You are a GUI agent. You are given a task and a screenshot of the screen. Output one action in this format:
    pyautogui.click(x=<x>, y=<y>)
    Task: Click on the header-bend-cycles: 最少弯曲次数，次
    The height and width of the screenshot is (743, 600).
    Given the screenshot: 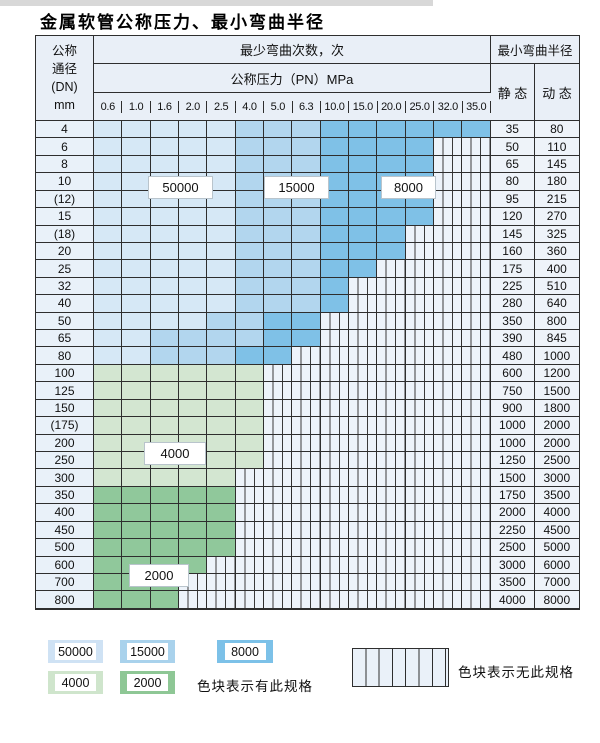 What is the action you would take?
    pyautogui.click(x=292, y=50)
    